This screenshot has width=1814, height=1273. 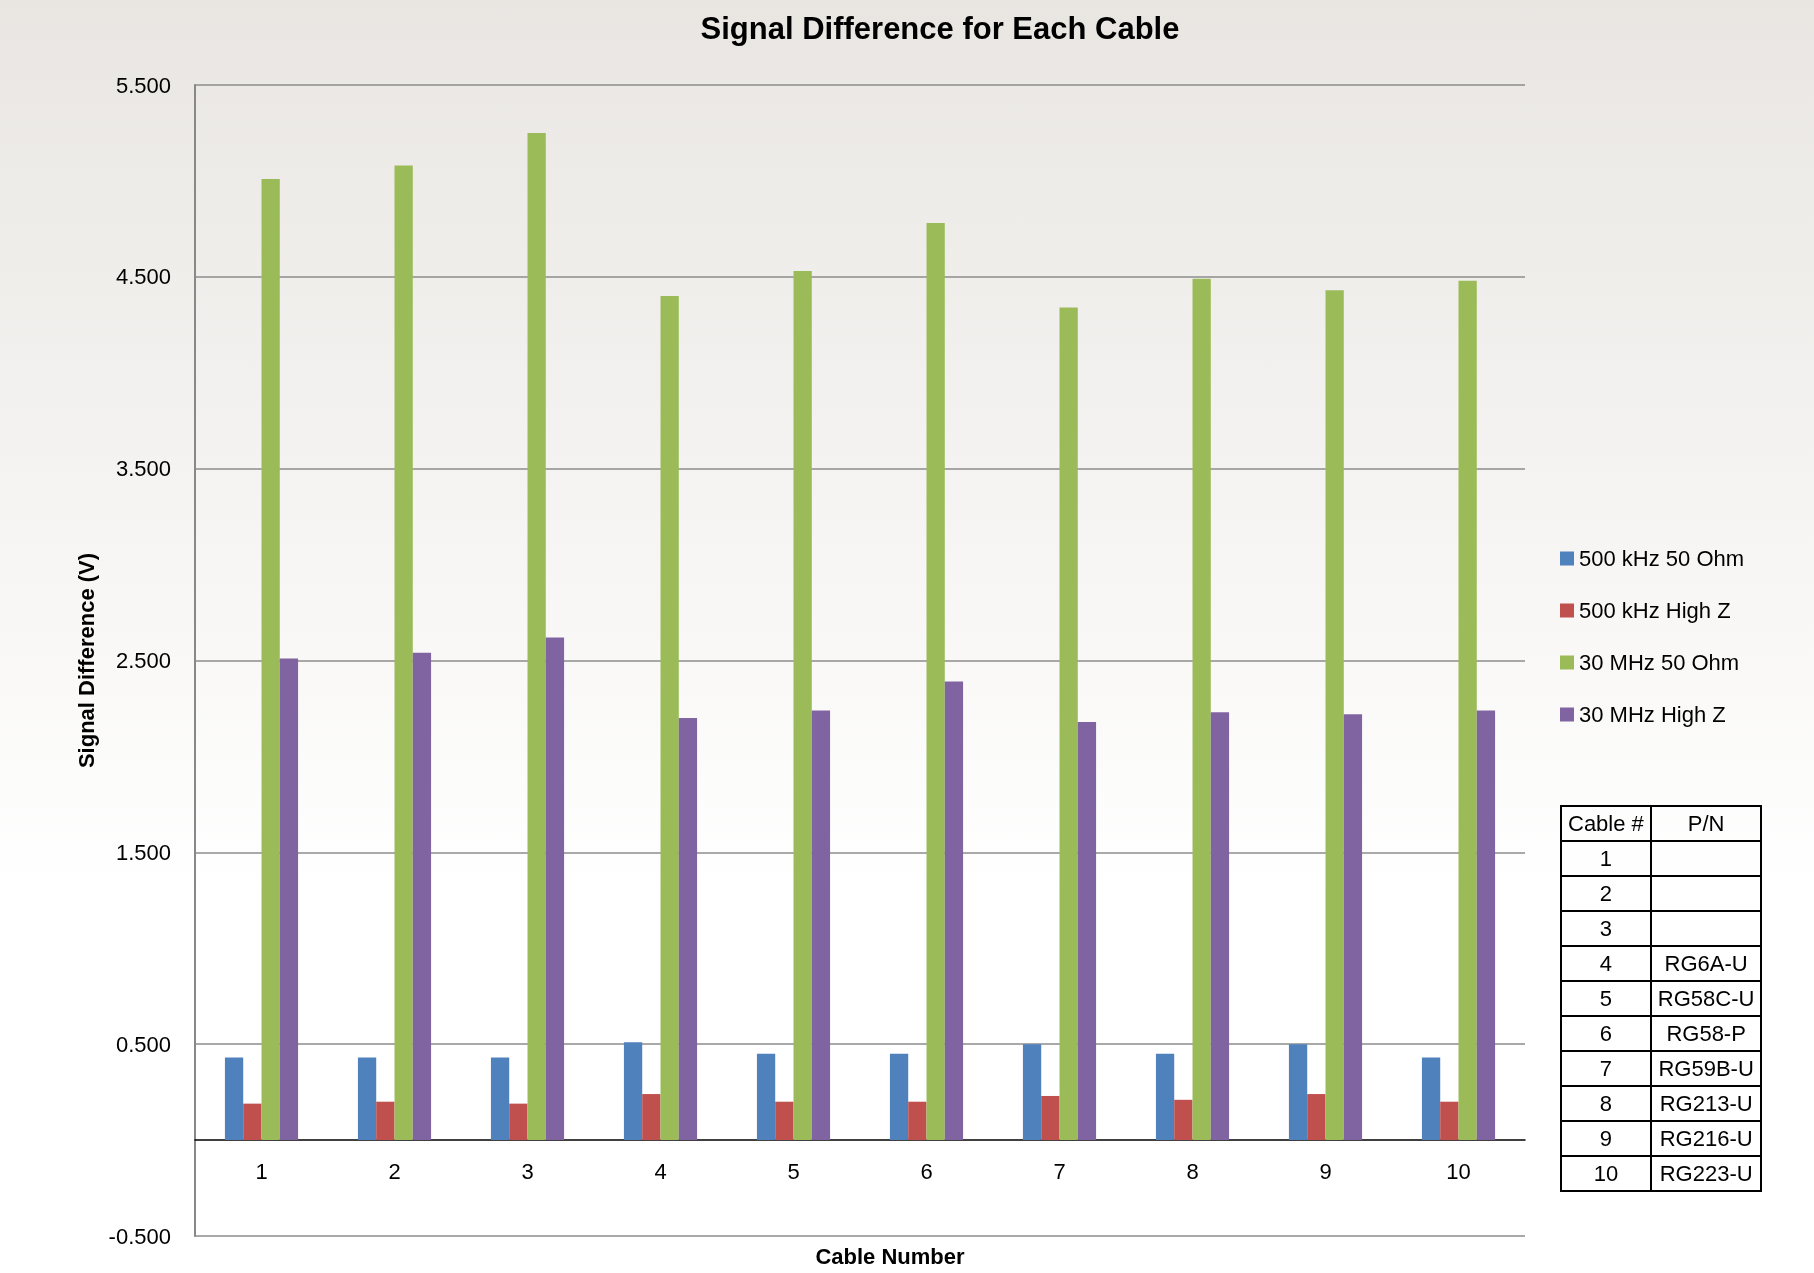 What do you see at coordinates (1652, 714) in the screenshot?
I see `legend-label: 30 MHz High Z` at bounding box center [1652, 714].